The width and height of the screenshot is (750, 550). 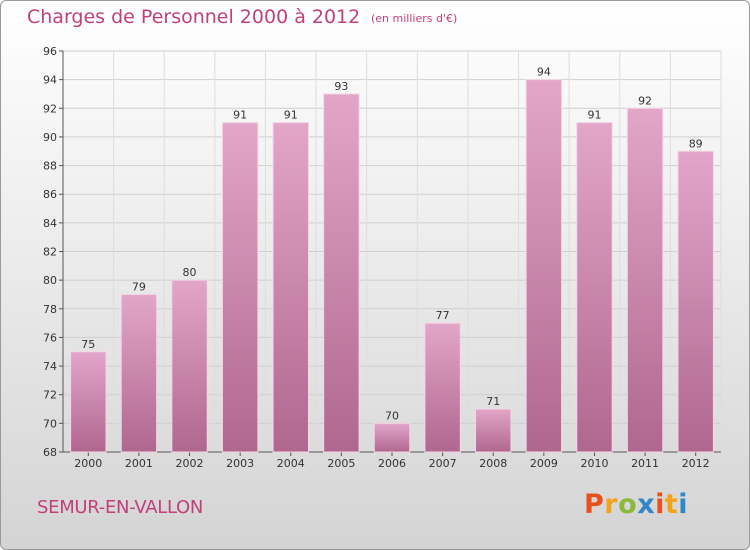 What do you see at coordinates (594, 504) in the screenshot?
I see `logo-letter: P` at bounding box center [594, 504].